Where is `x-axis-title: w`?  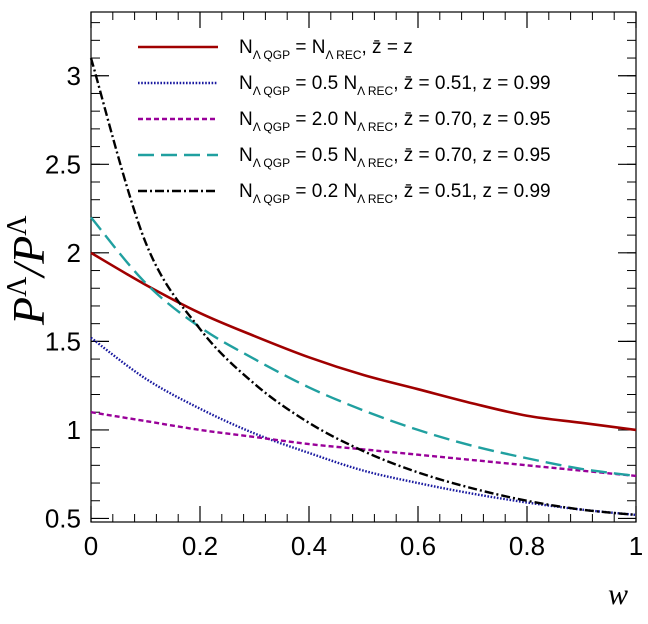 x-axis-title: w is located at coordinates (618, 594).